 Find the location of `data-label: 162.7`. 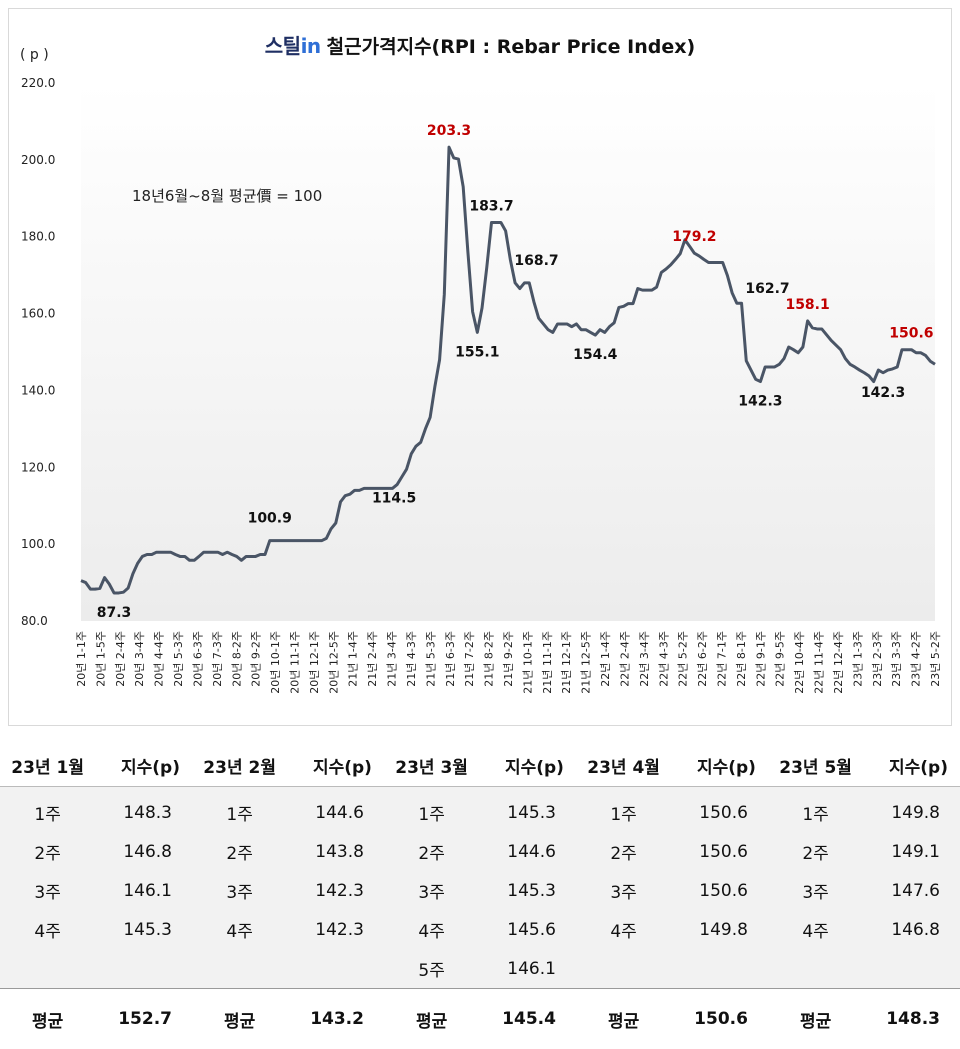

data-label: 162.7 is located at coordinates (767, 289).